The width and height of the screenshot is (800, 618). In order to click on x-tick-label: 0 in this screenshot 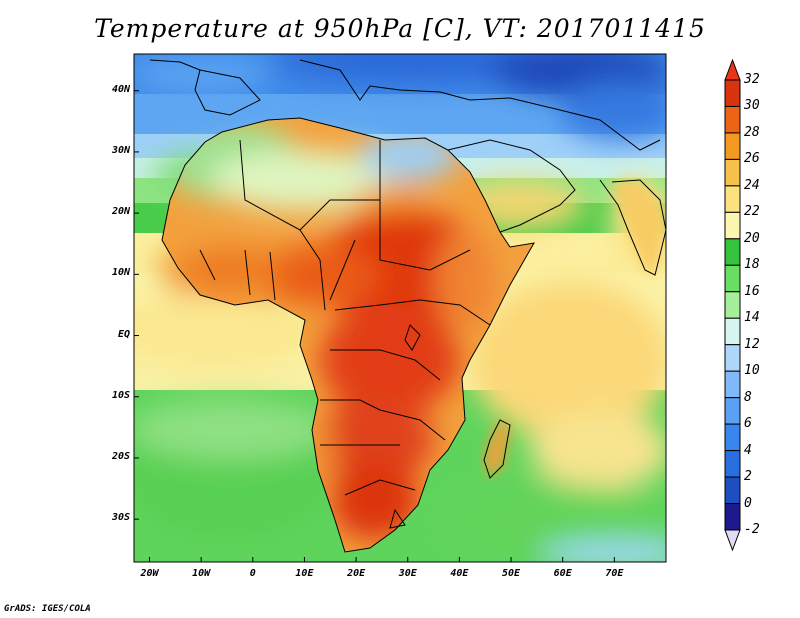, I will do `click(252, 573)`.